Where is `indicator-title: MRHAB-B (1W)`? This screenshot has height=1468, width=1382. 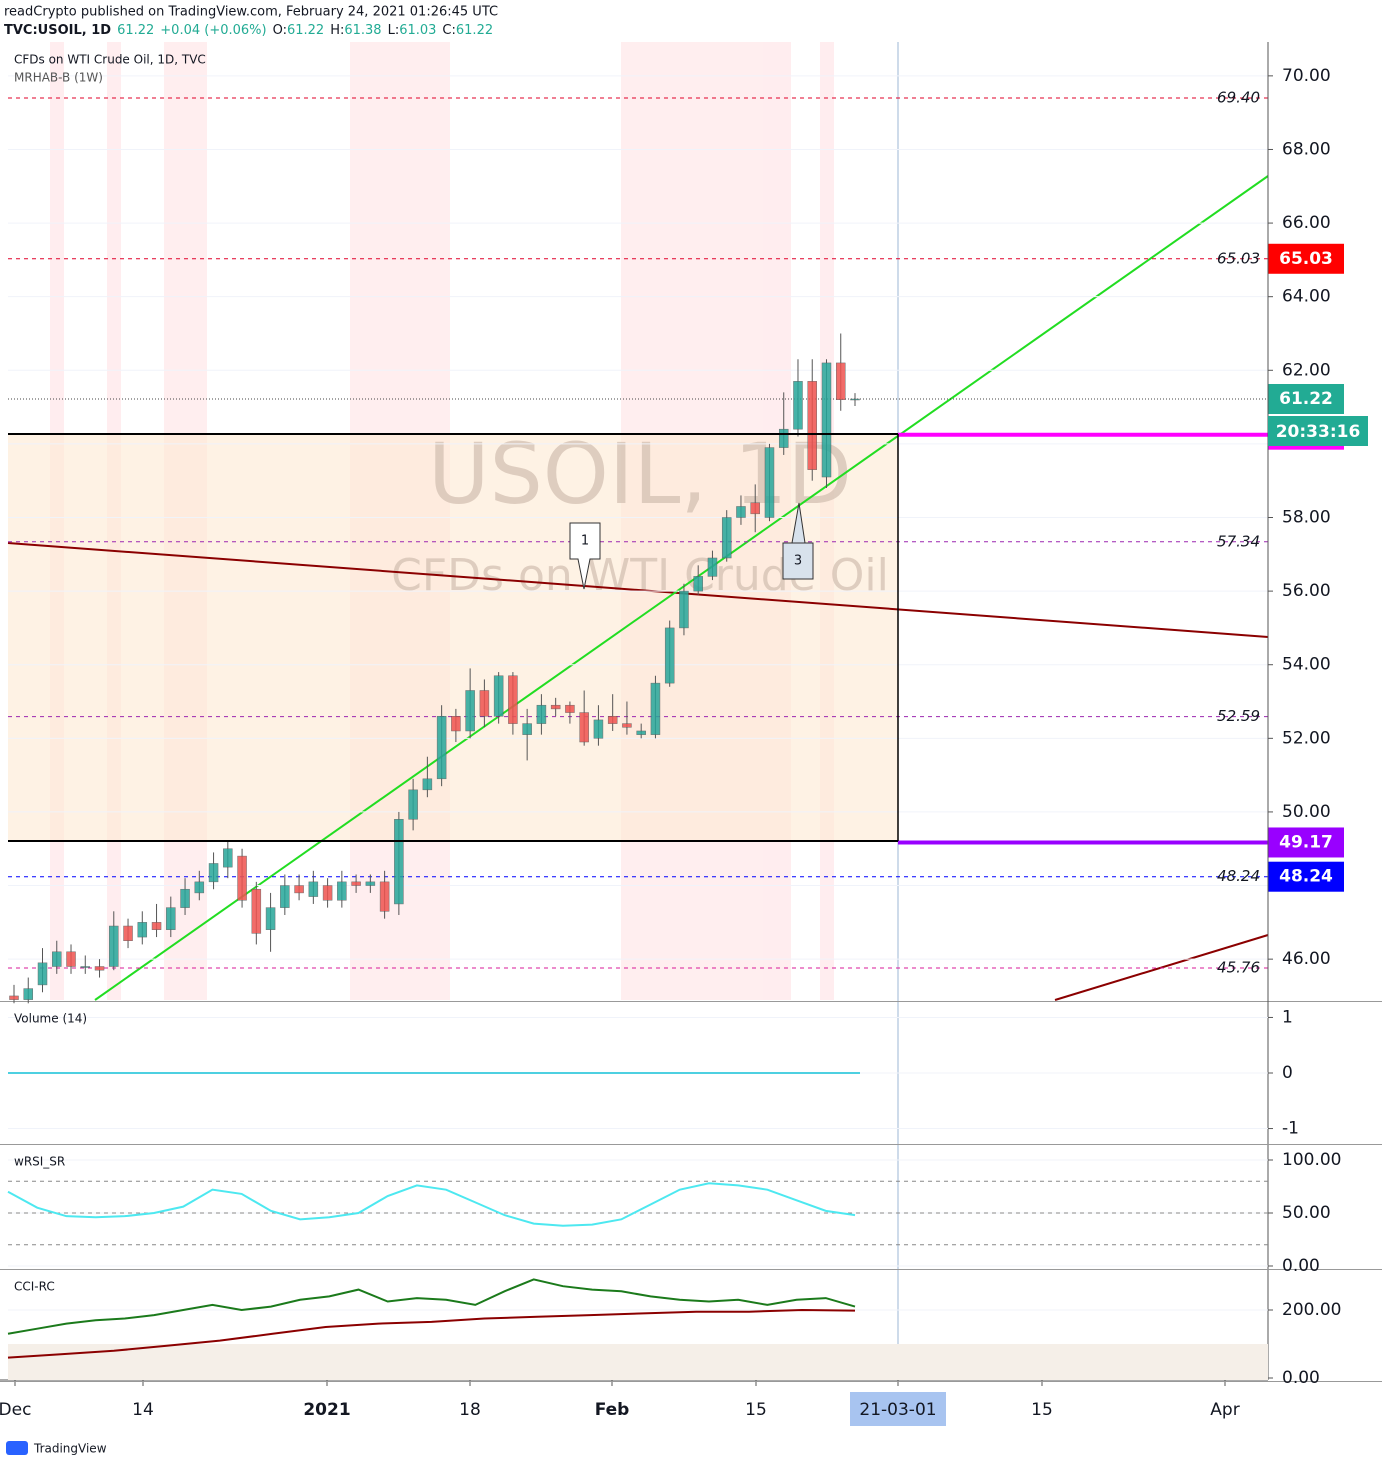 indicator-title: MRHAB-B (1W) is located at coordinates (58, 78).